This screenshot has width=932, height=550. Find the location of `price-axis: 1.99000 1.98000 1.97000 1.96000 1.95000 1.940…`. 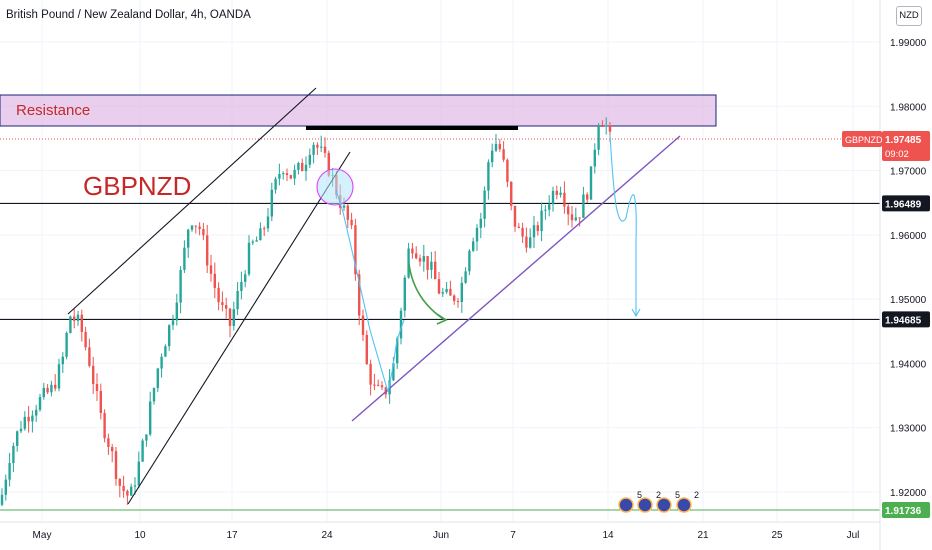

price-axis: 1.99000 1.98000 1.97000 1.96000 1.95000 1.940… is located at coordinates (886, 278).